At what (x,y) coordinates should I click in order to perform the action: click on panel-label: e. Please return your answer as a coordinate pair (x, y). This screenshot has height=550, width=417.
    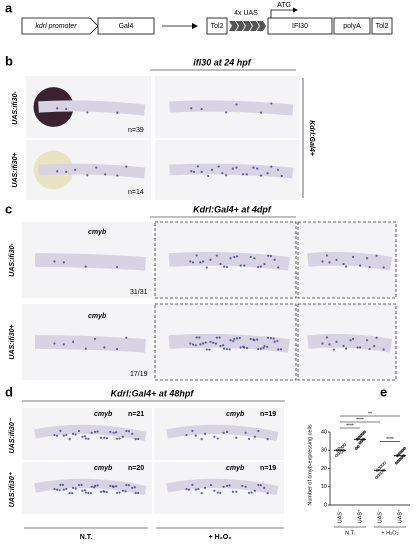
    Looking at the image, I should click on (383, 391).